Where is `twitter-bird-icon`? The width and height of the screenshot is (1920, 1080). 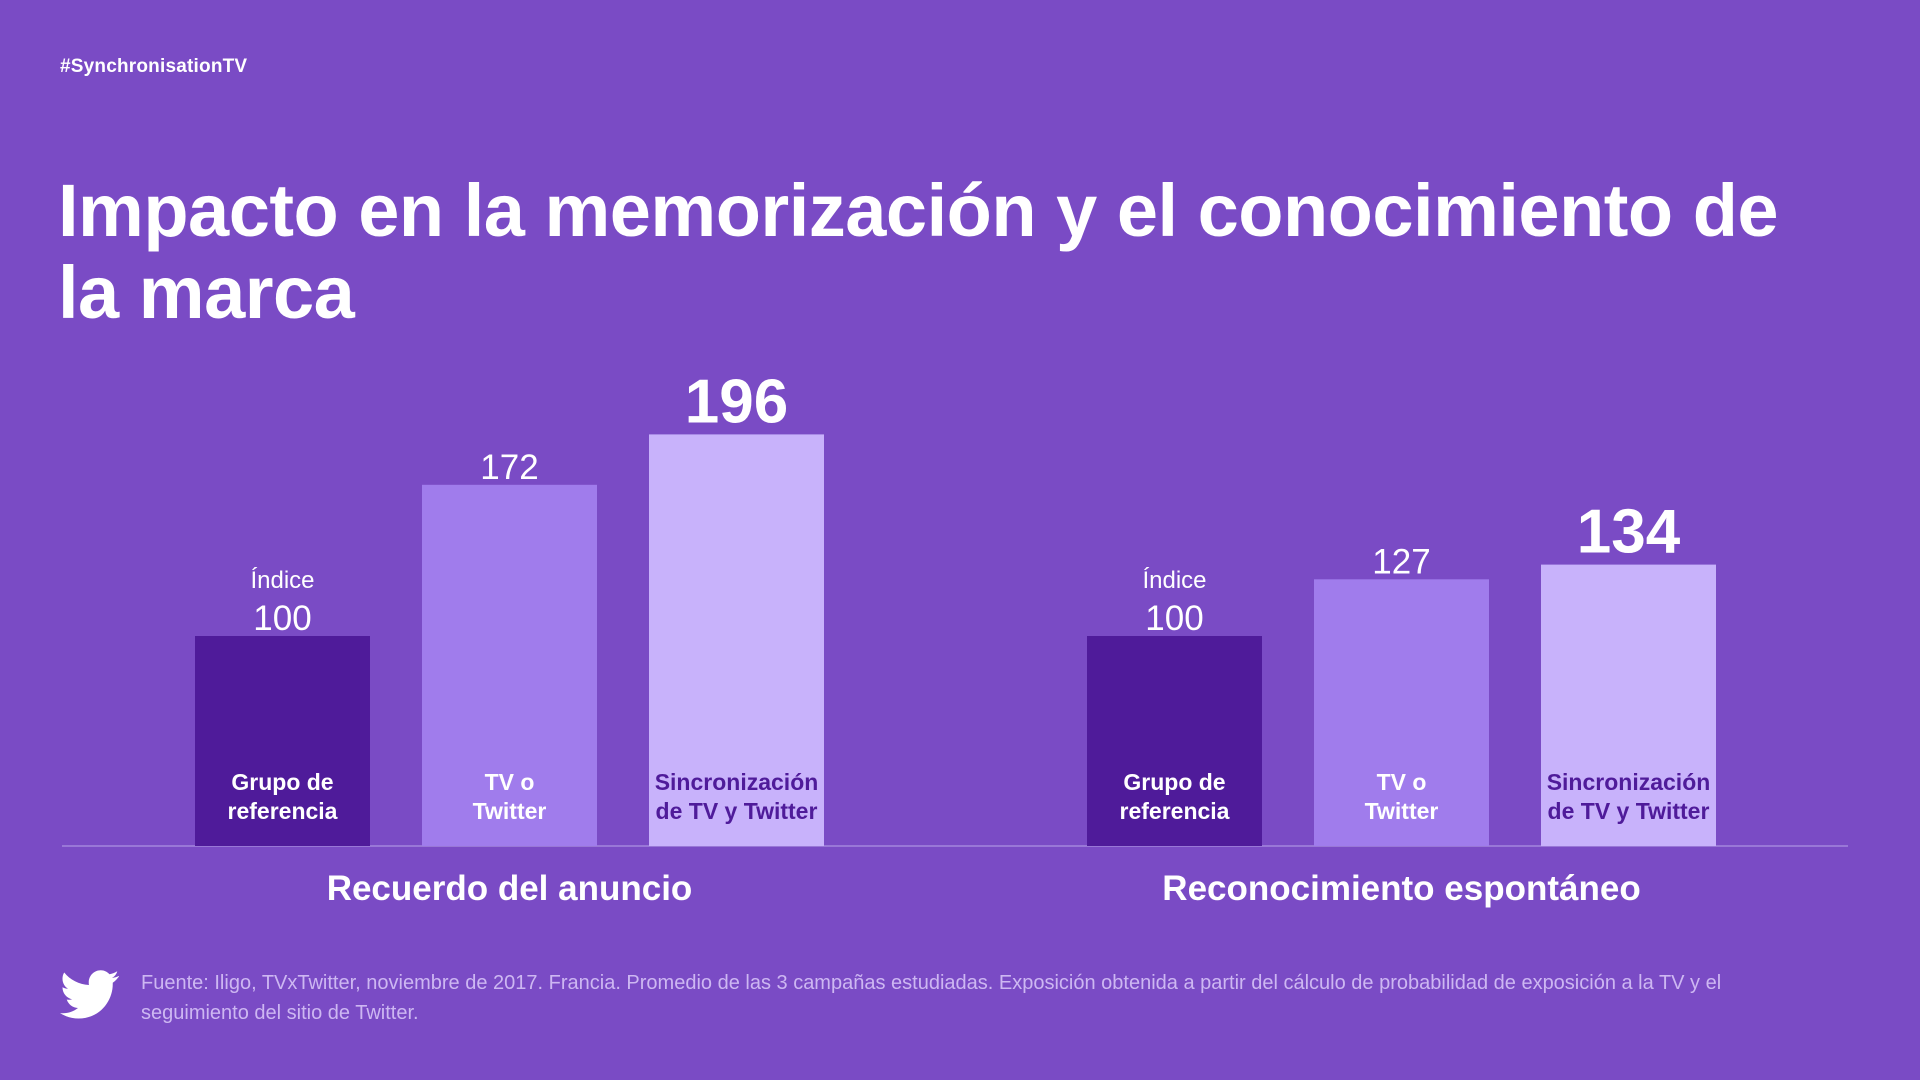 twitter-bird-icon is located at coordinates (89, 994).